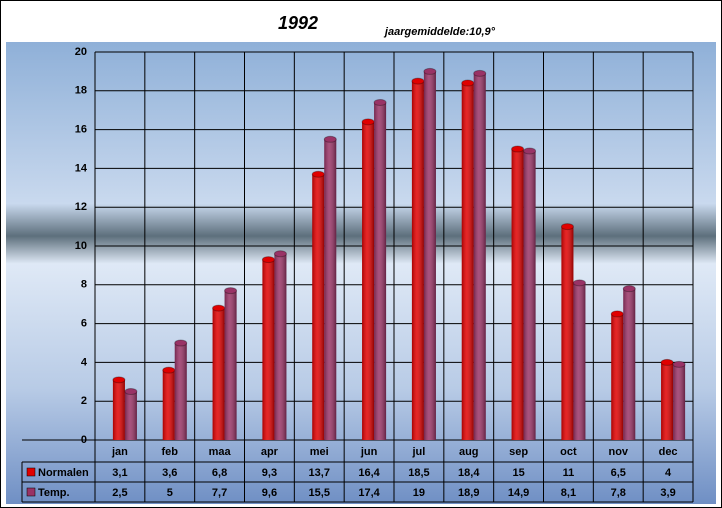  Describe the element at coordinates (269, 473) in the screenshot. I see `value-label: 9,3` at that location.